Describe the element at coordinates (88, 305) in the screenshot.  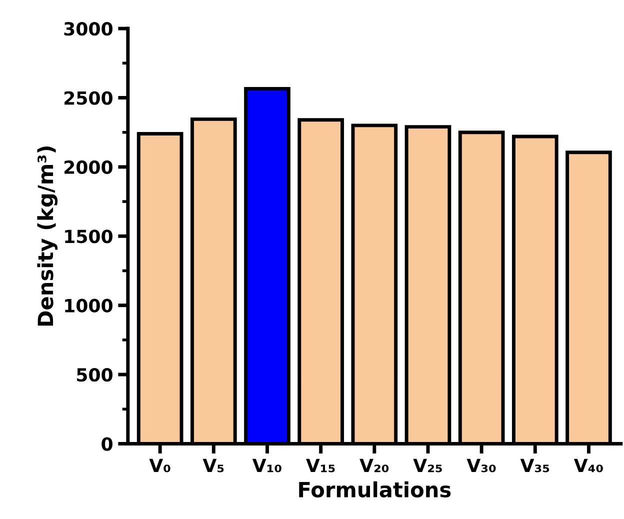
I see `y-tick-label: 1000` at that location.